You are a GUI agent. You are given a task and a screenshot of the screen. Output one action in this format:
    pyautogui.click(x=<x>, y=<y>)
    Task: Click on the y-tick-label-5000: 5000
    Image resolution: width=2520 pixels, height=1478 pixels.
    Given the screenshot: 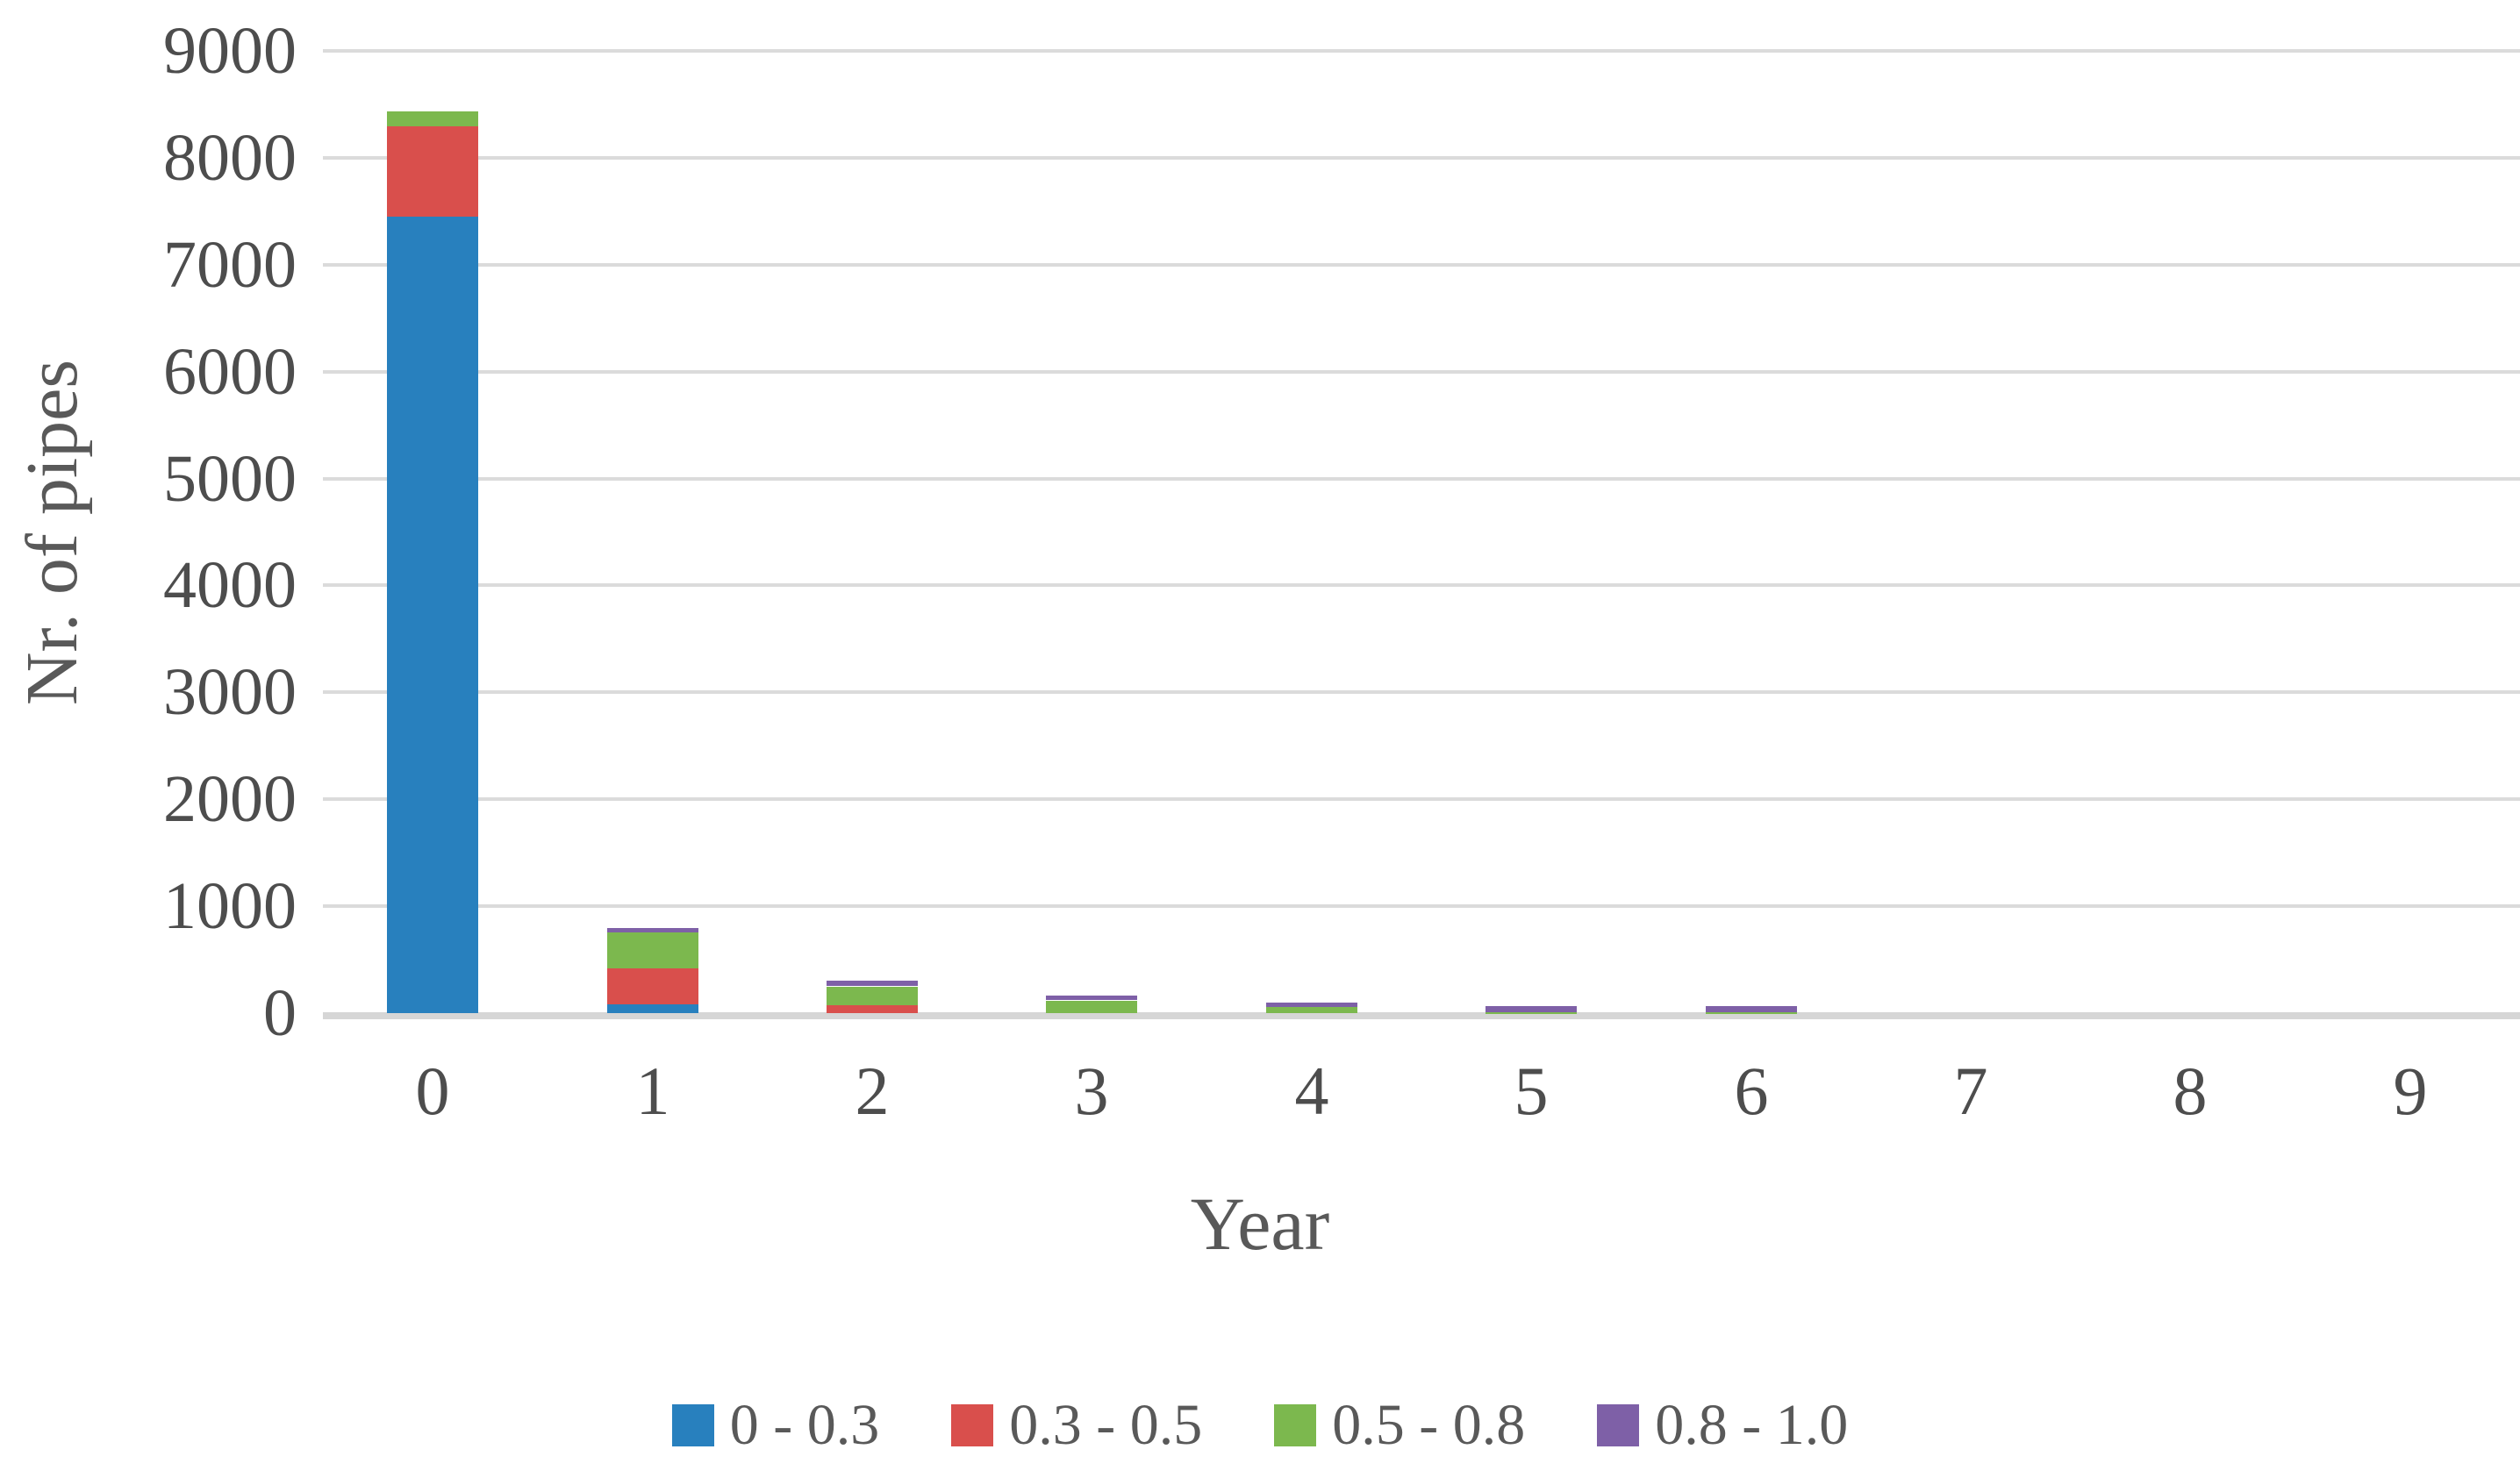 What is the action you would take?
    pyautogui.click(x=230, y=479)
    